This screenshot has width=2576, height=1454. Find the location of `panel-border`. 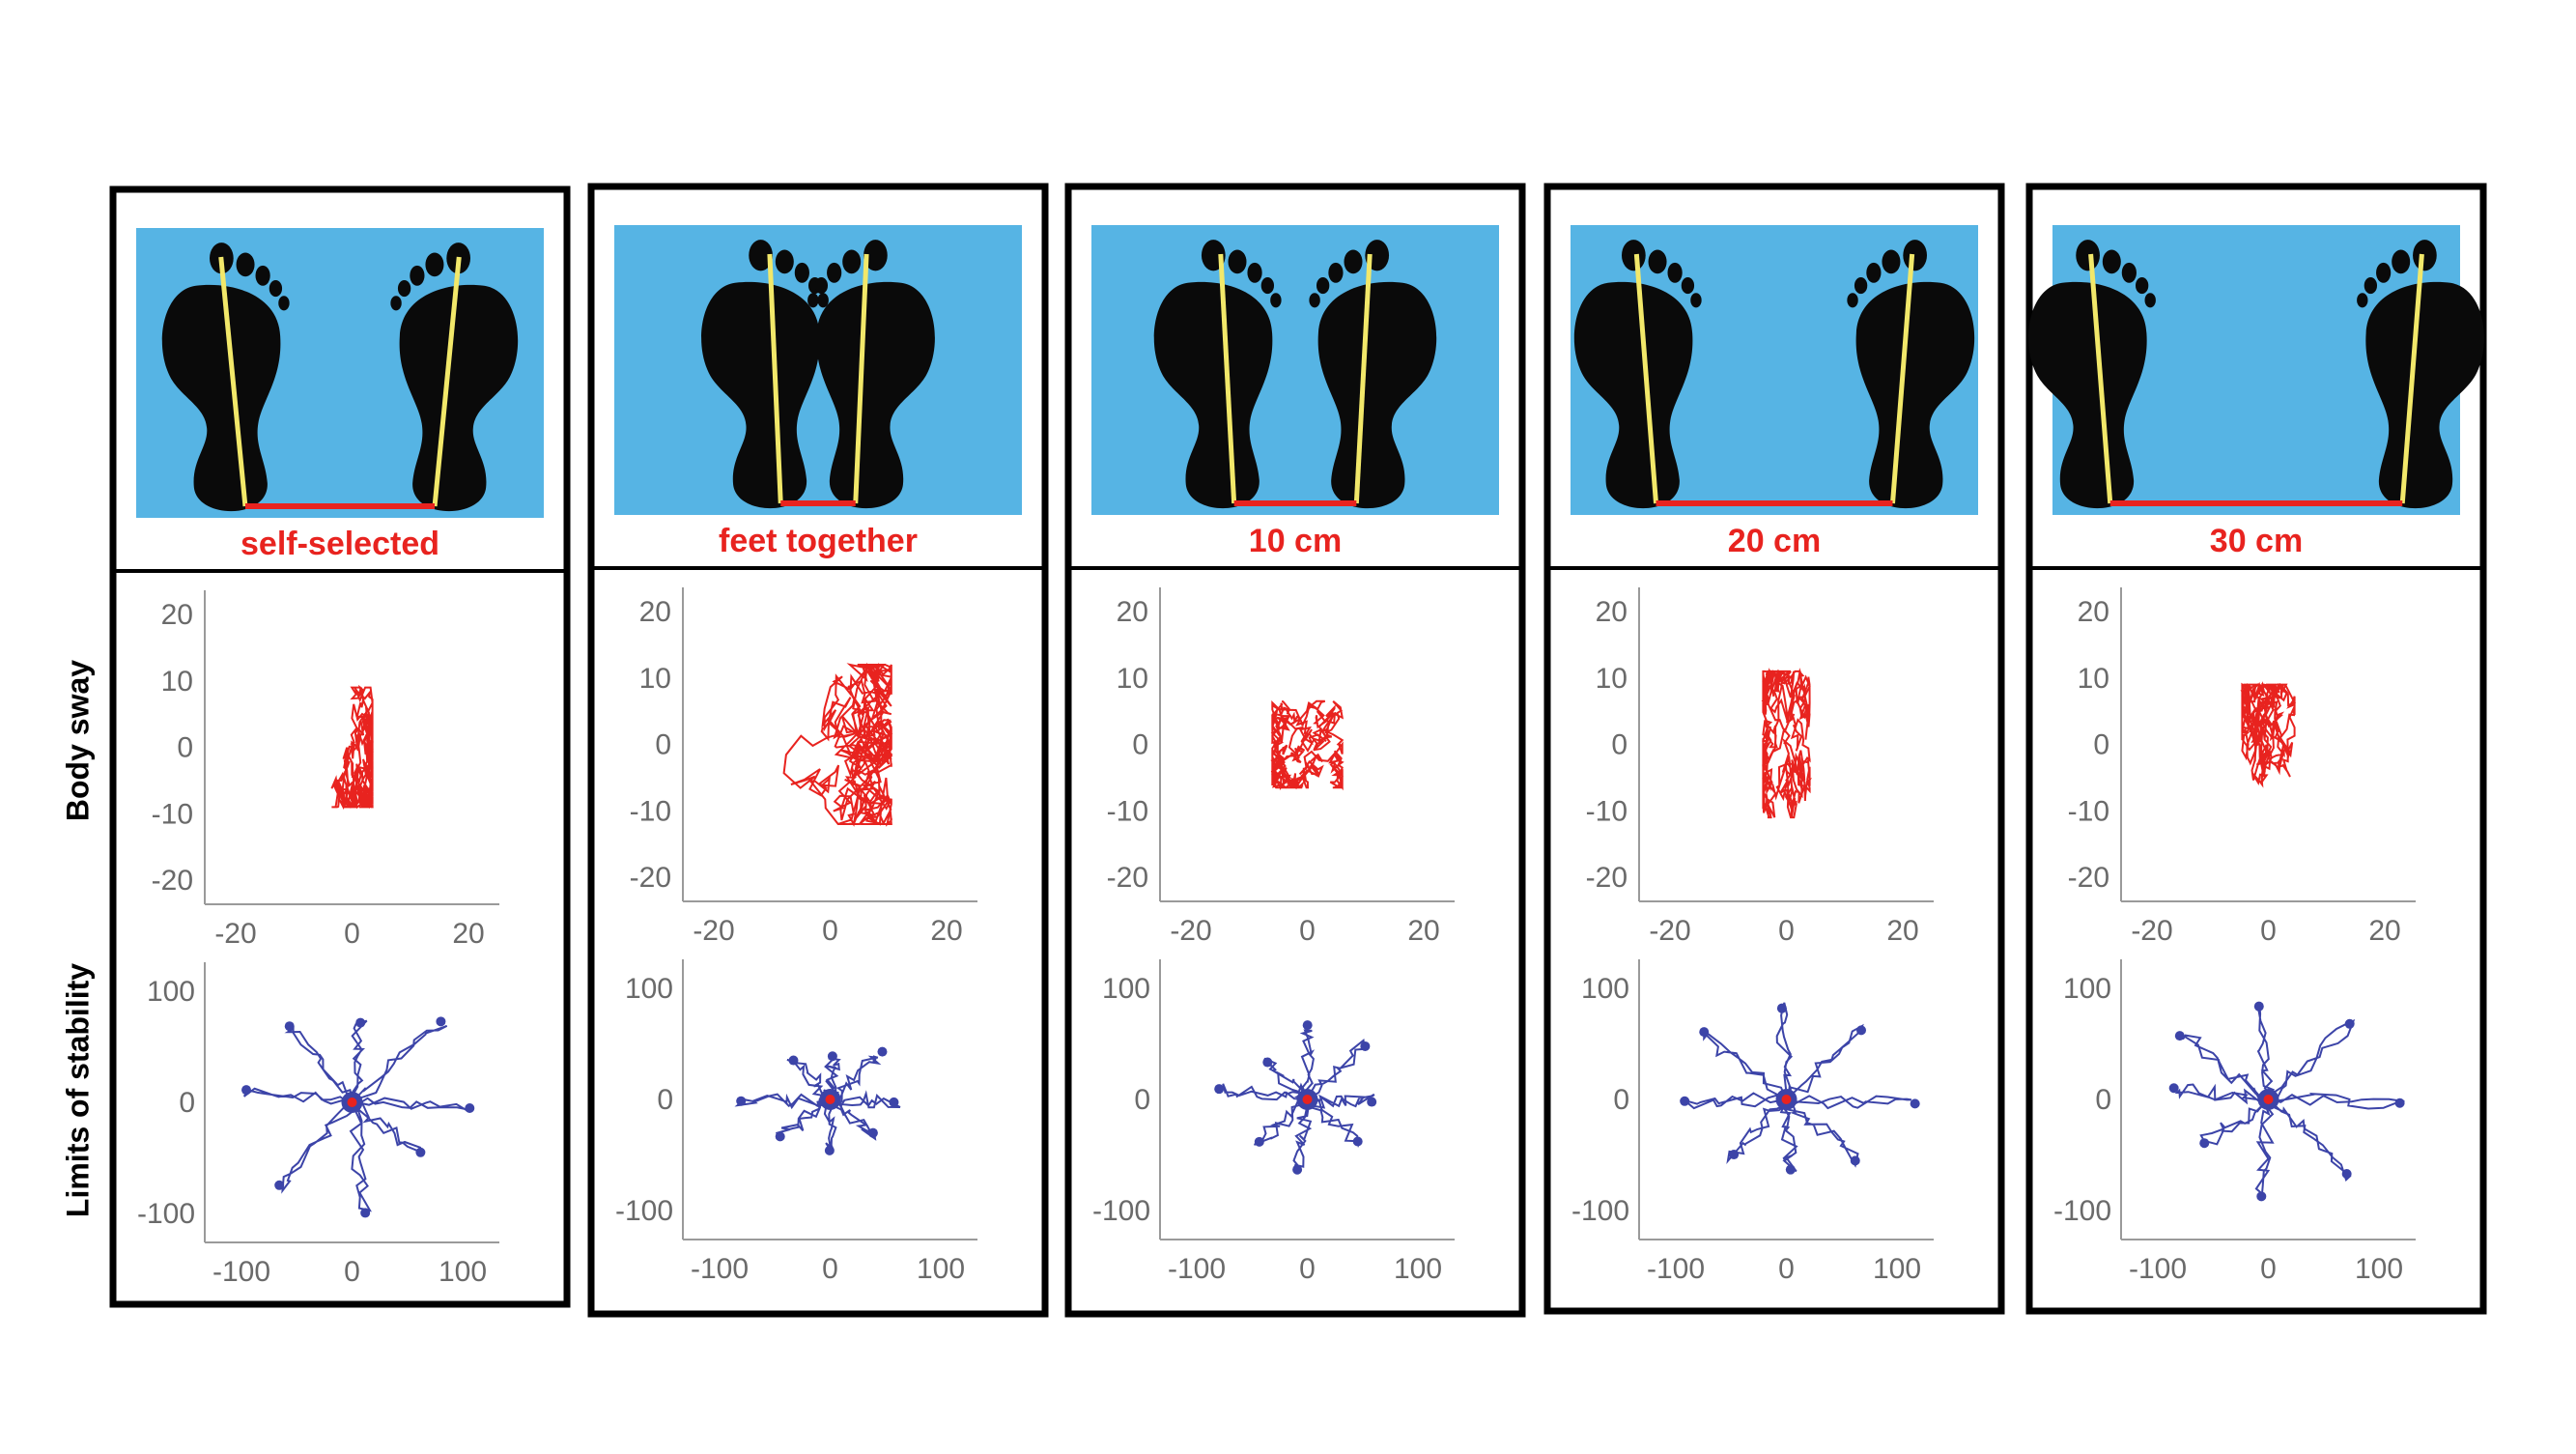

panel-border is located at coordinates (1774, 749).